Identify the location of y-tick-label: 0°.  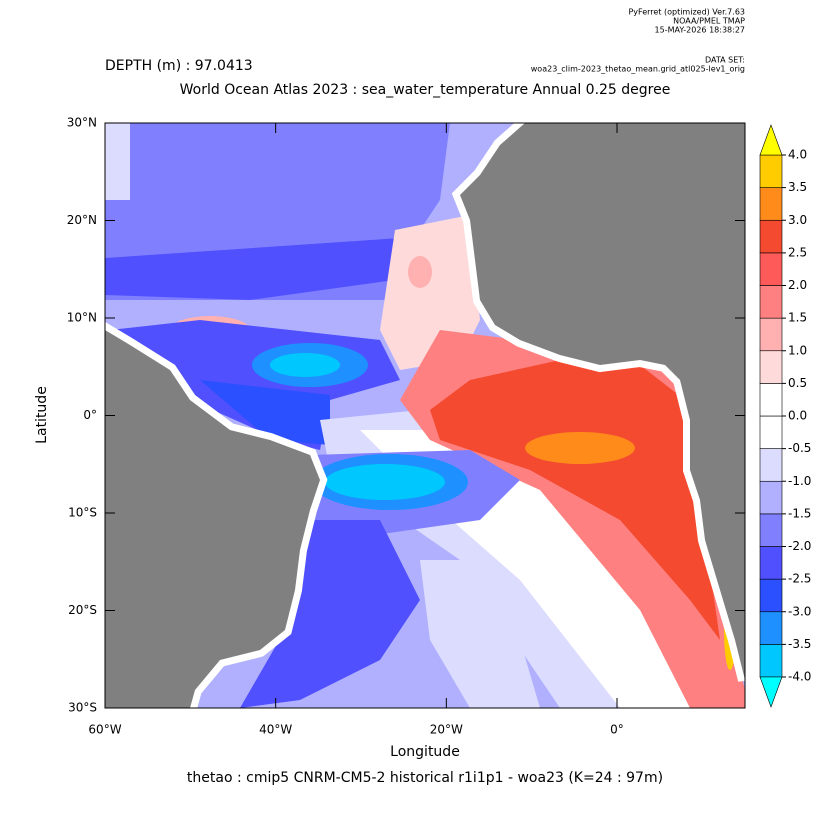
(90, 415).